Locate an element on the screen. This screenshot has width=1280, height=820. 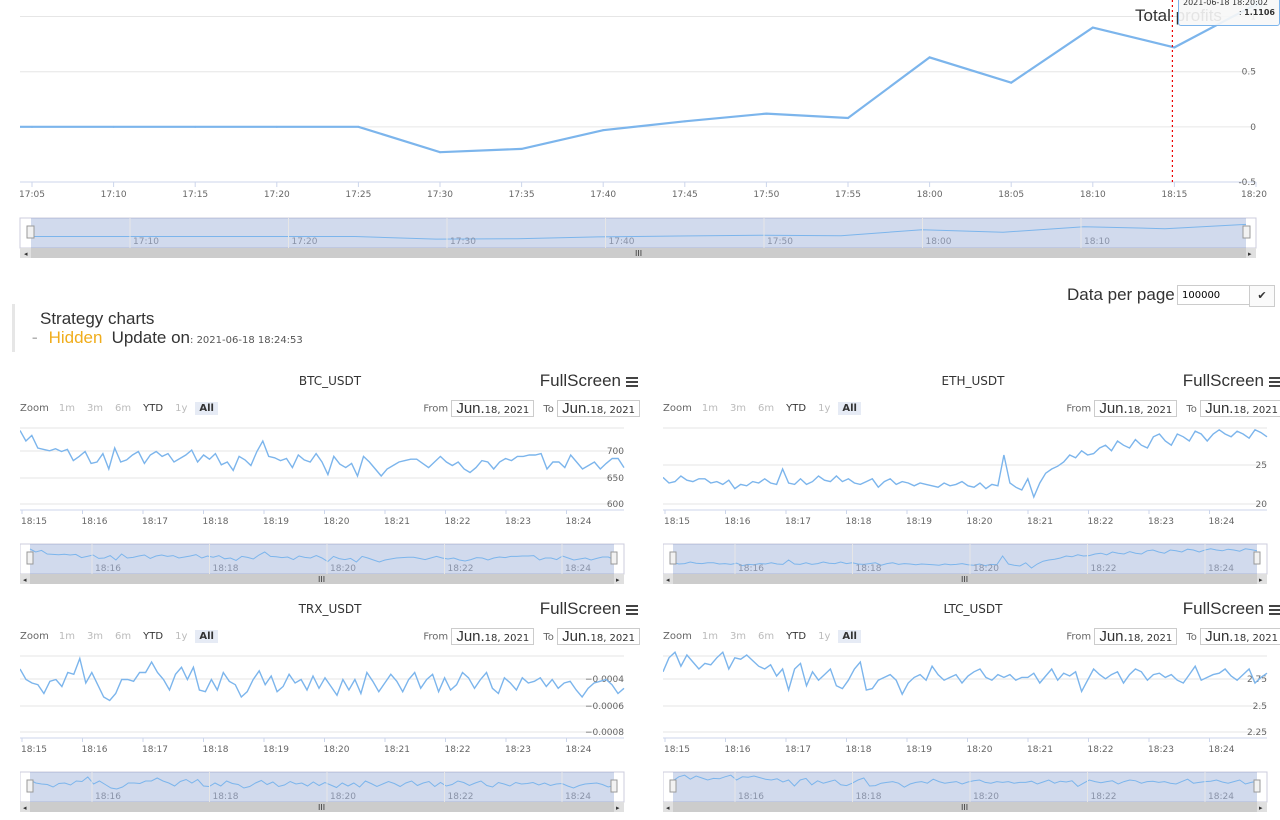
hidden-toggle-link: Hidden is located at coordinates (75, 337).